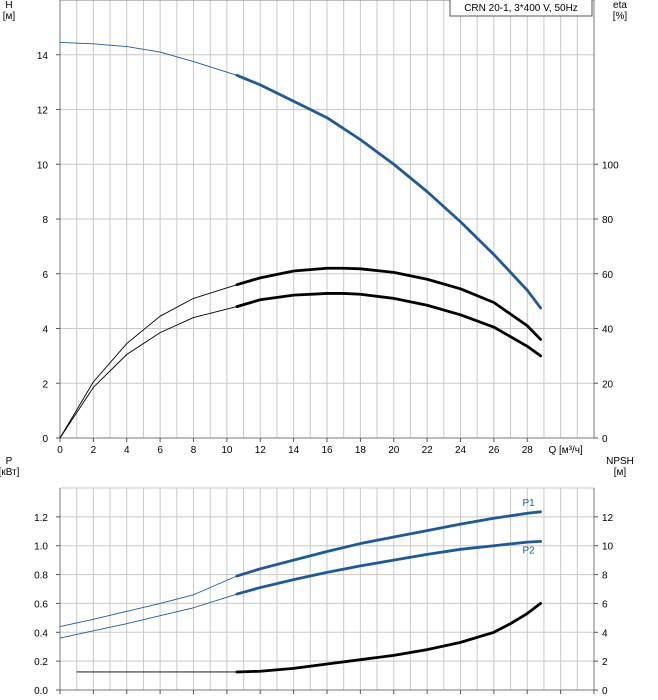 The image size is (658, 700). What do you see at coordinates (294, 450) in the screenshot?
I see `x-tick-label: 14` at bounding box center [294, 450].